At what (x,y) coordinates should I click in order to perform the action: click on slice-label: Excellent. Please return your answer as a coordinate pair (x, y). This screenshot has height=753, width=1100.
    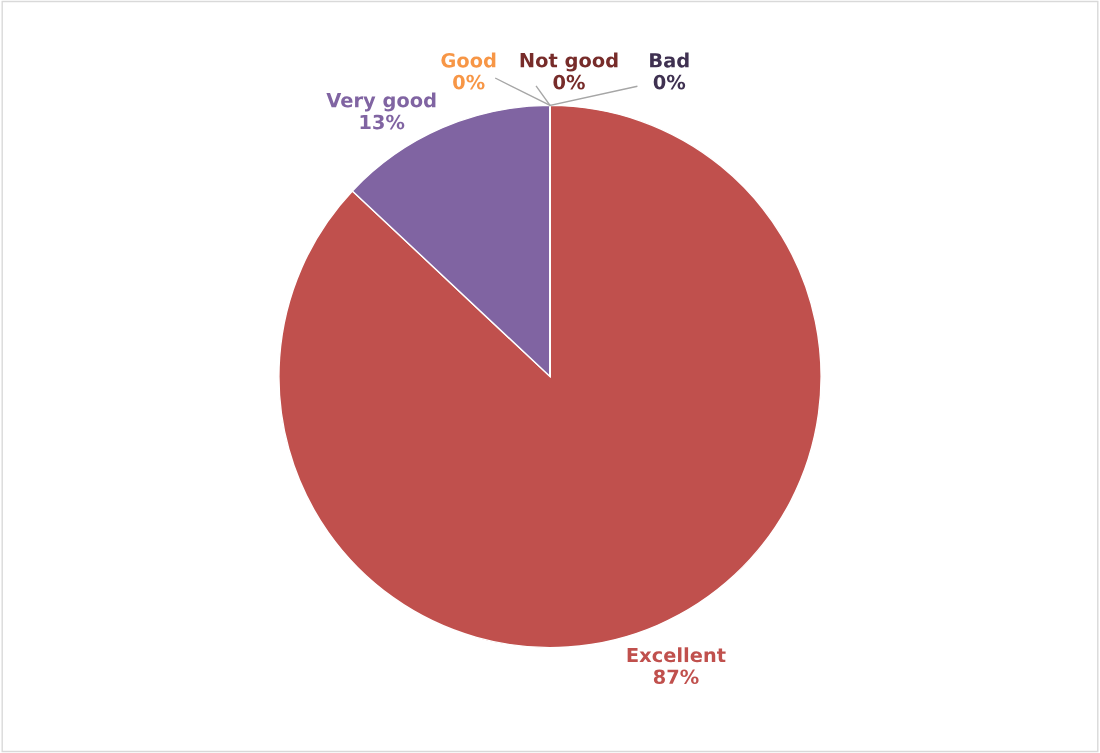
    Looking at the image, I should click on (676, 655).